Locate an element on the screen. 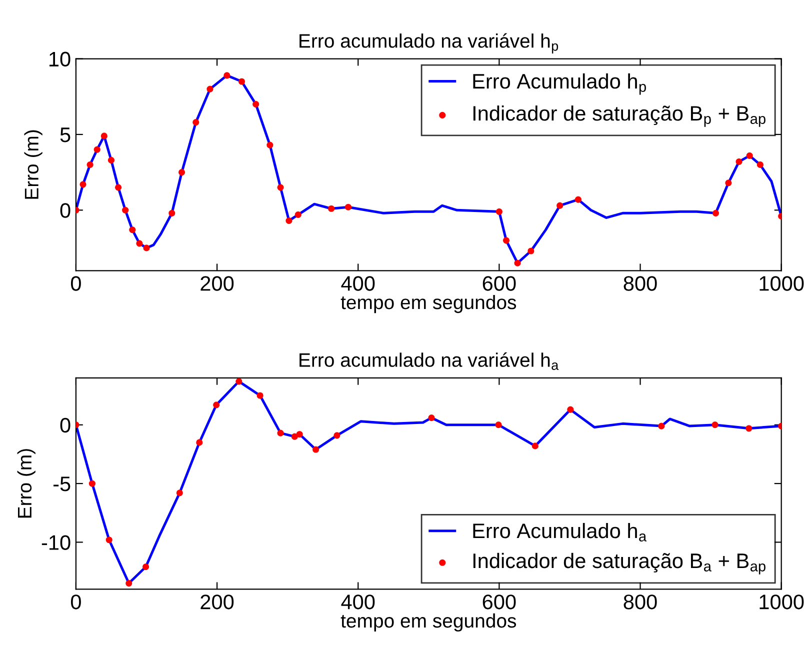 The height and width of the screenshot is (646, 808). chart-title: Erro acumulado na variável h$_{p}$ is located at coordinates (429, 43).